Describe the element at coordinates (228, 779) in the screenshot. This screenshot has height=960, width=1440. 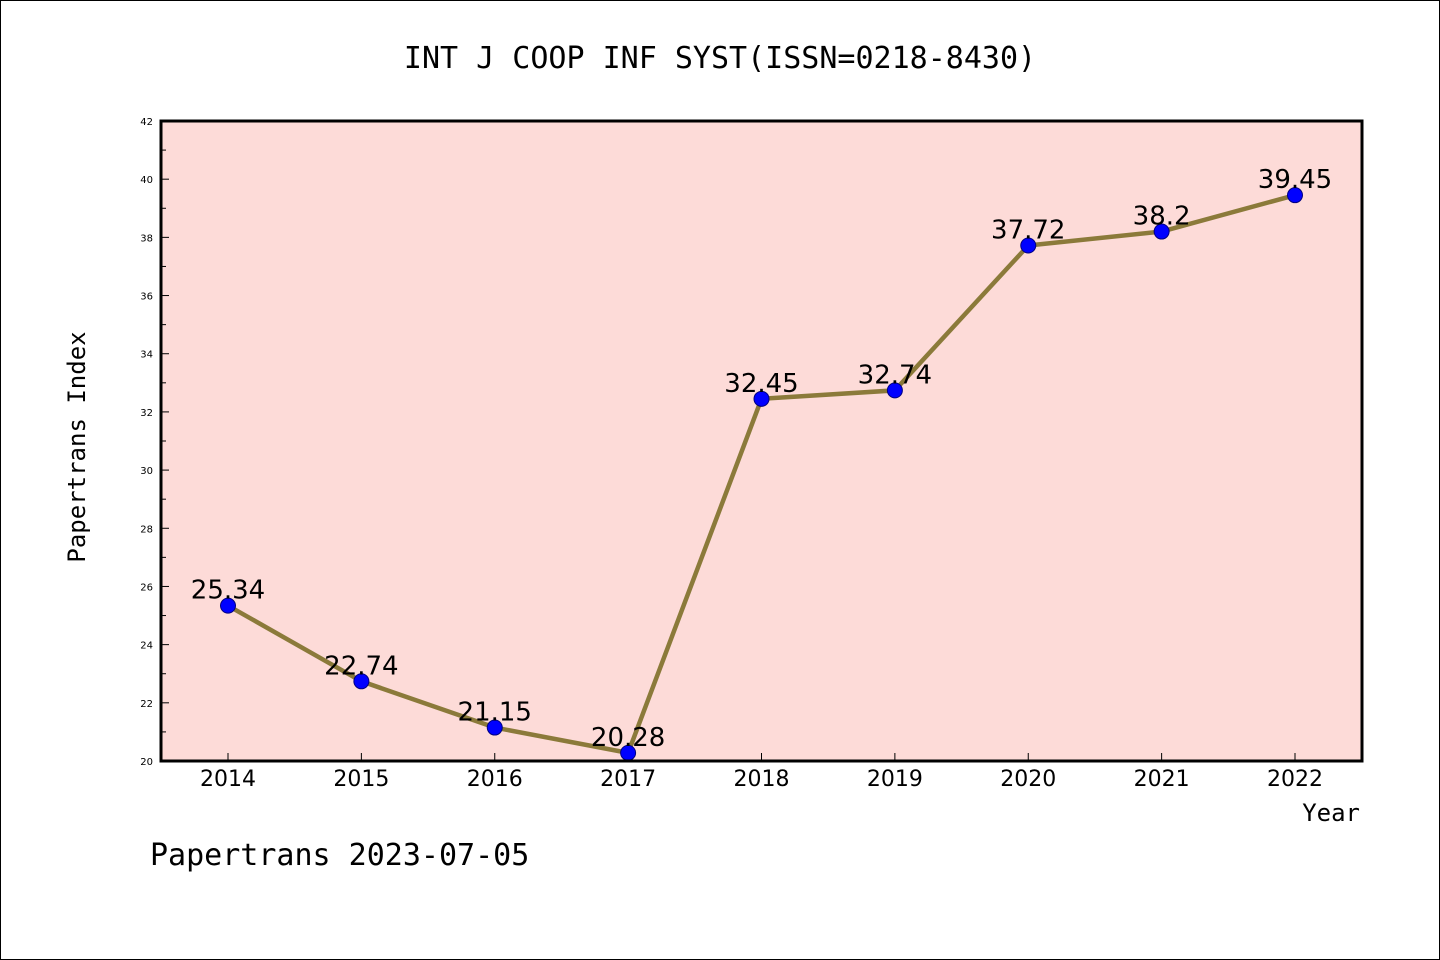
I see `x-tick-label: 2014` at that location.